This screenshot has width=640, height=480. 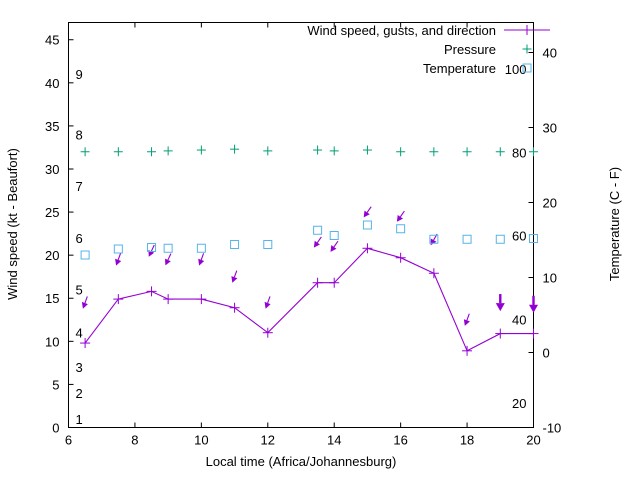 What do you see at coordinates (52, 255) in the screenshot?
I see `y-tick-label: 20` at bounding box center [52, 255].